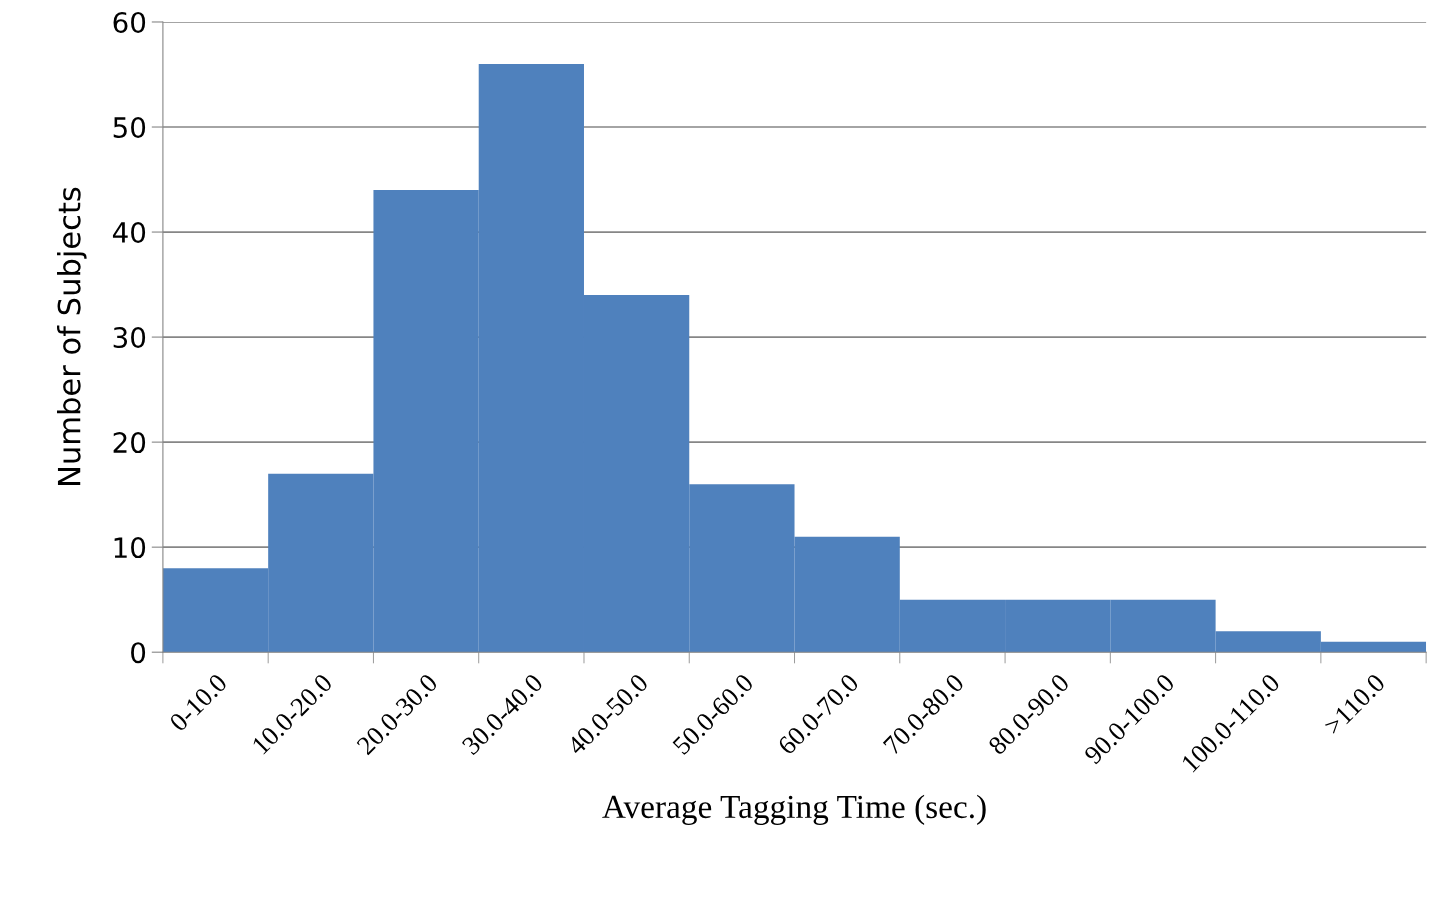 The width and height of the screenshot is (1429, 916). What do you see at coordinates (129, 338) in the screenshot?
I see `y-tick-label: 30` at bounding box center [129, 338].